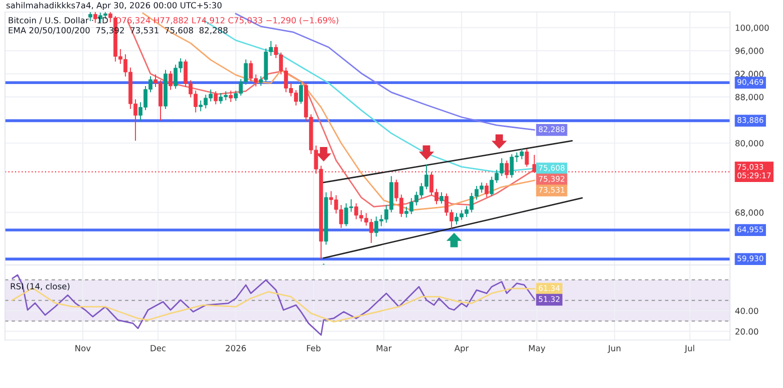  I want to click on y-tick-label: 20.00, so click(746, 331).